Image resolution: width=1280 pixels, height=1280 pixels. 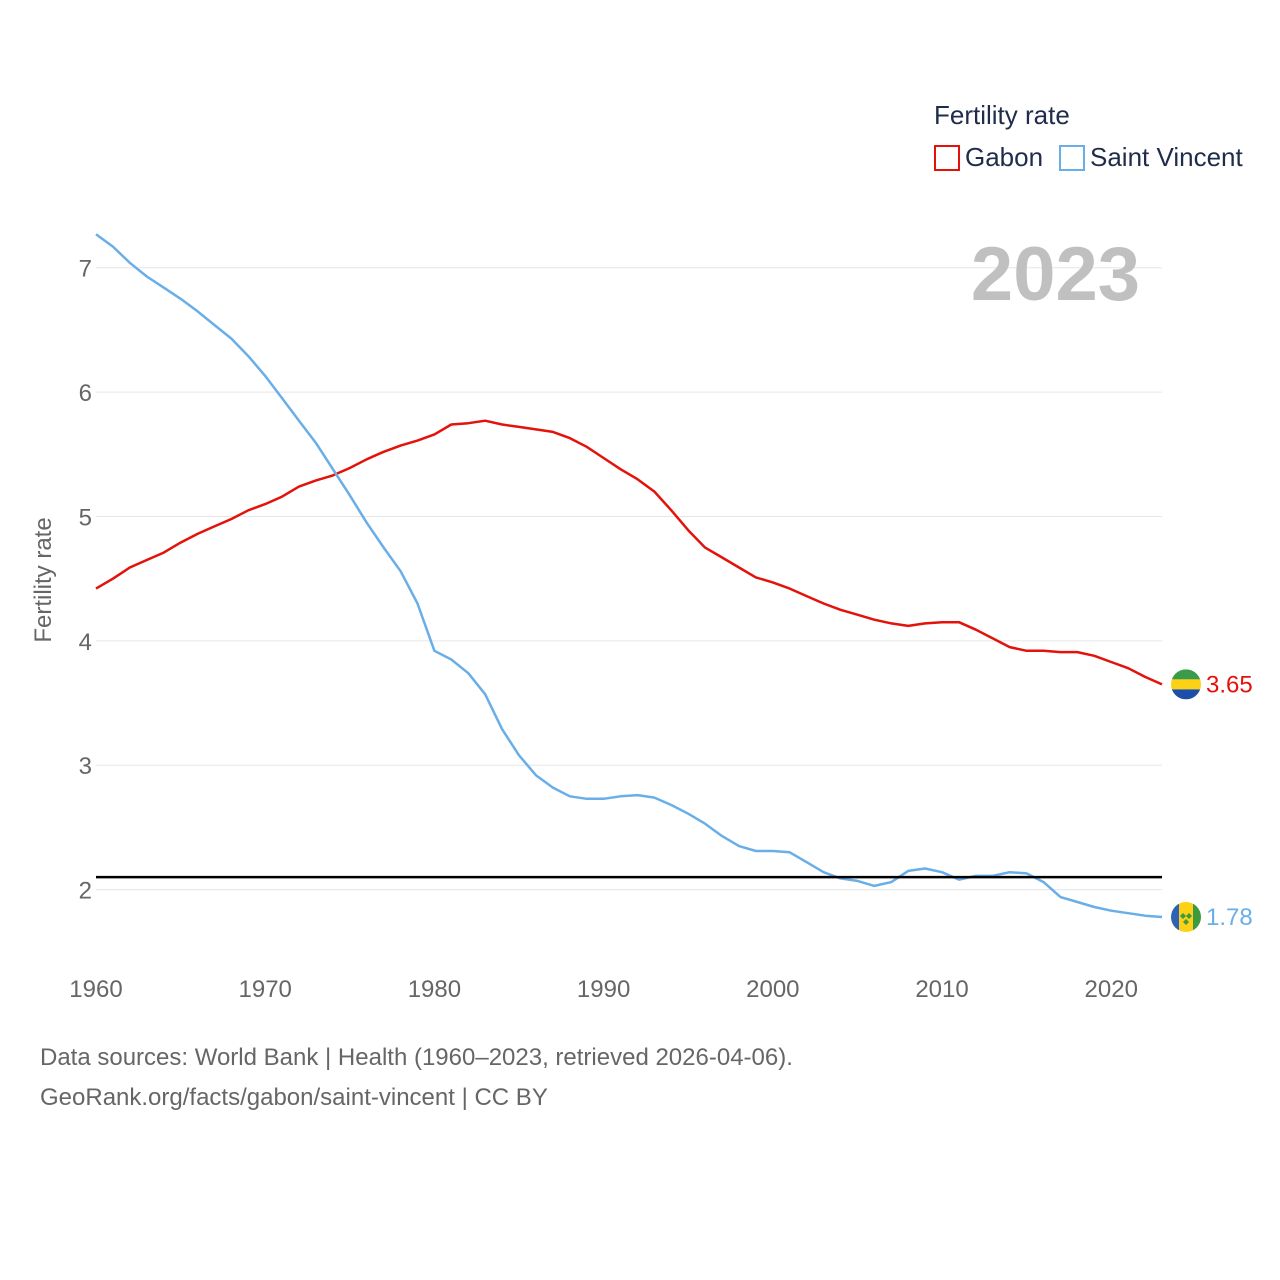 I want to click on legend-item-saint-vincent: Saint Vincent, so click(x=1151, y=157).